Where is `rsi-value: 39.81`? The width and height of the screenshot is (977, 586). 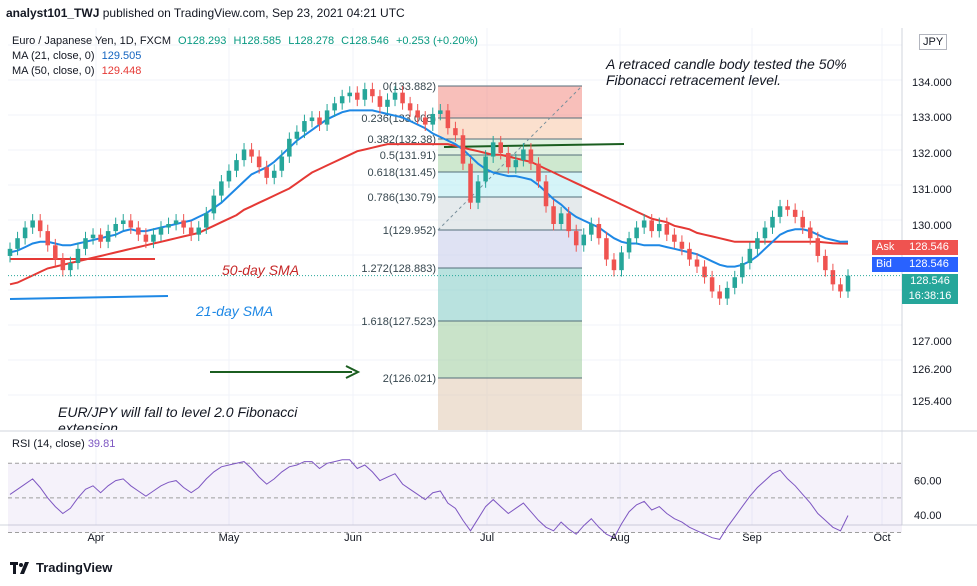 rsi-value: 39.81 is located at coordinates (101, 444).